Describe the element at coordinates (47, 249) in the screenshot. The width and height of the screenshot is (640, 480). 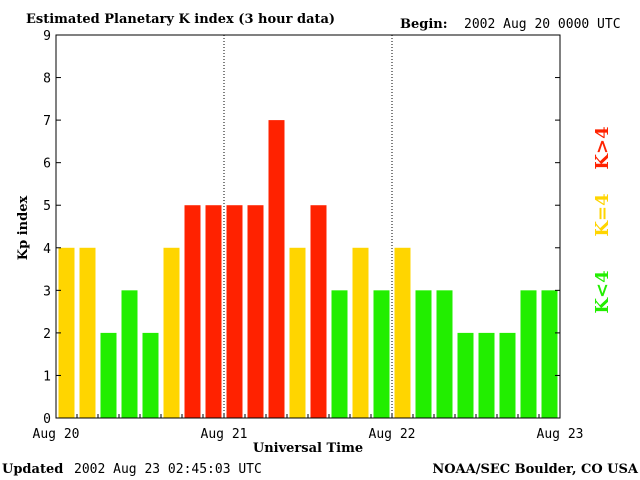
I see `y-tick-label: 4` at that location.